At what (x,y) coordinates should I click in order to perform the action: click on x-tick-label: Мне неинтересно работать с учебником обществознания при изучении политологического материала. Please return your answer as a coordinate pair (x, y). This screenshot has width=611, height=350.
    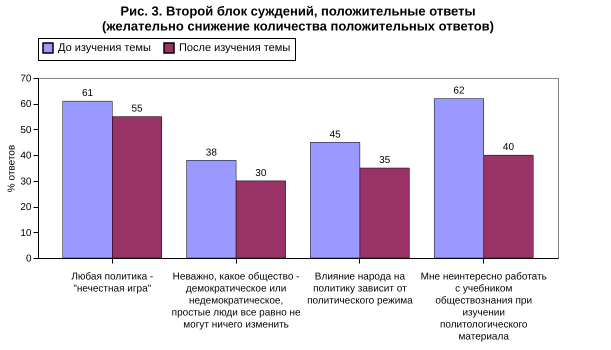
    Looking at the image, I should click on (483, 307).